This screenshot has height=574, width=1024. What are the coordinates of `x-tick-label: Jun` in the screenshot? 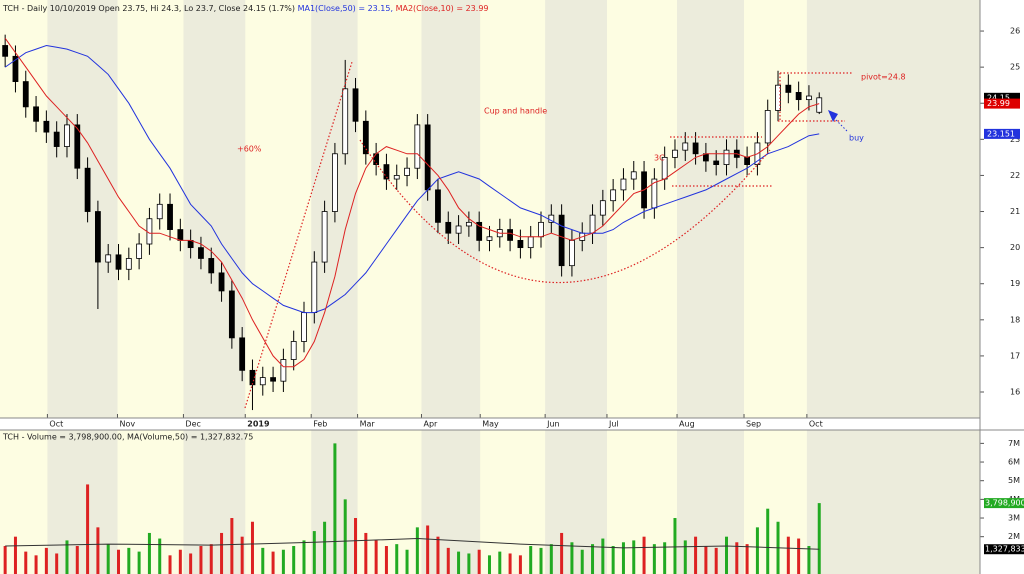 It's located at (553, 424).